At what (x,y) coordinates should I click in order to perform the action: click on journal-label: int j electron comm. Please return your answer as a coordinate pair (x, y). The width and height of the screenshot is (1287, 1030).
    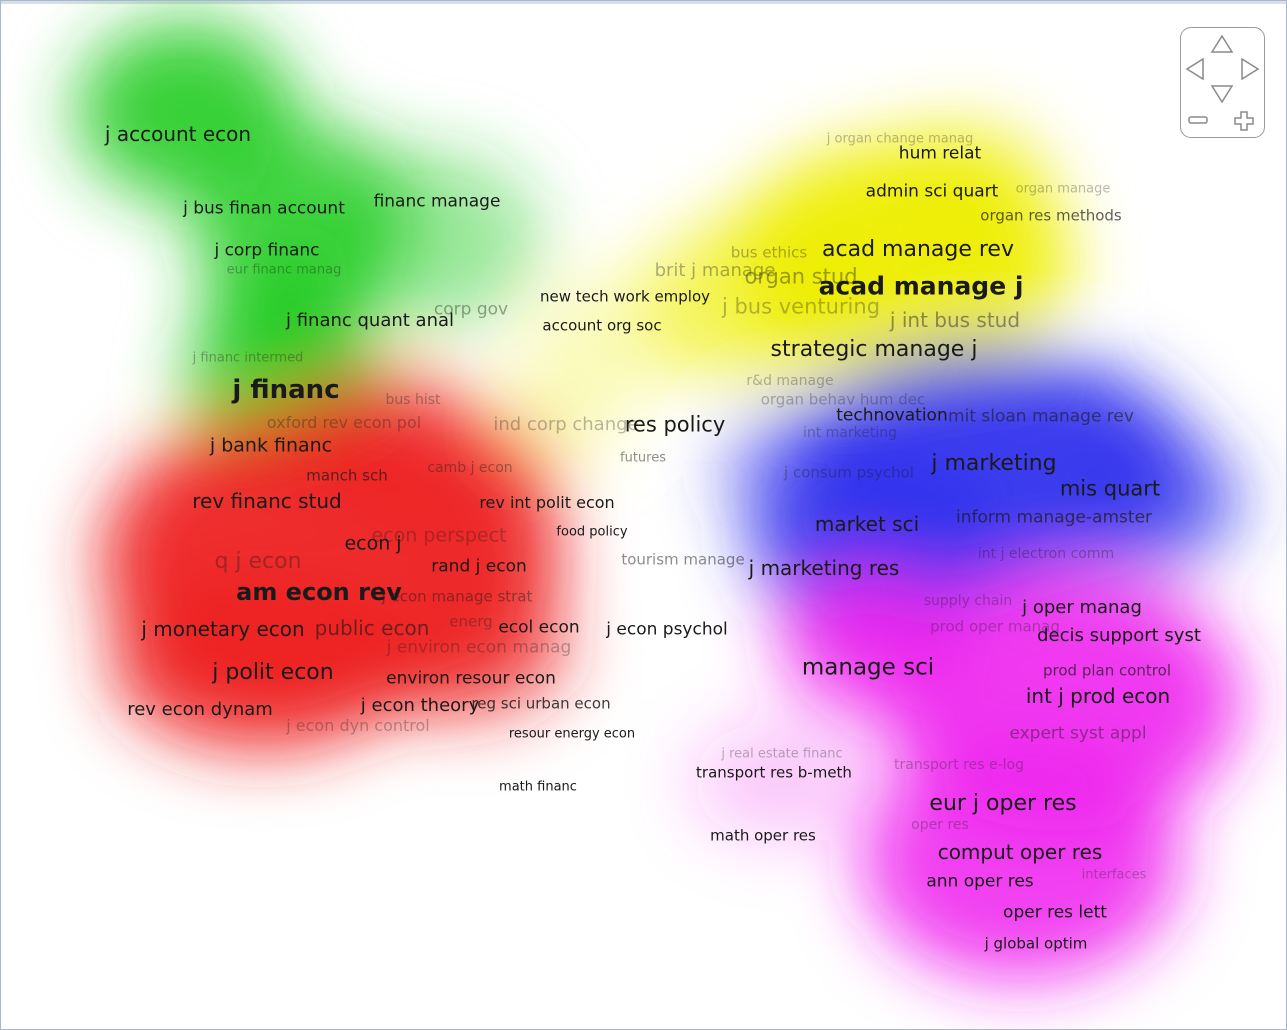
    Looking at the image, I should click on (1046, 554).